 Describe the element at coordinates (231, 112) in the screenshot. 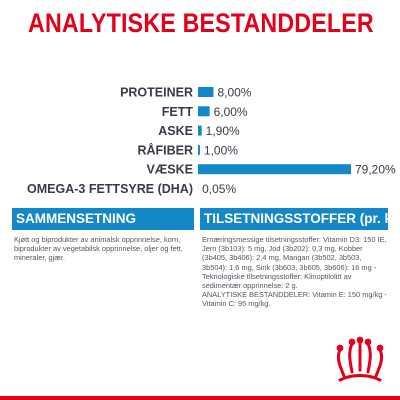

I see `value-label: 6,00%` at that location.